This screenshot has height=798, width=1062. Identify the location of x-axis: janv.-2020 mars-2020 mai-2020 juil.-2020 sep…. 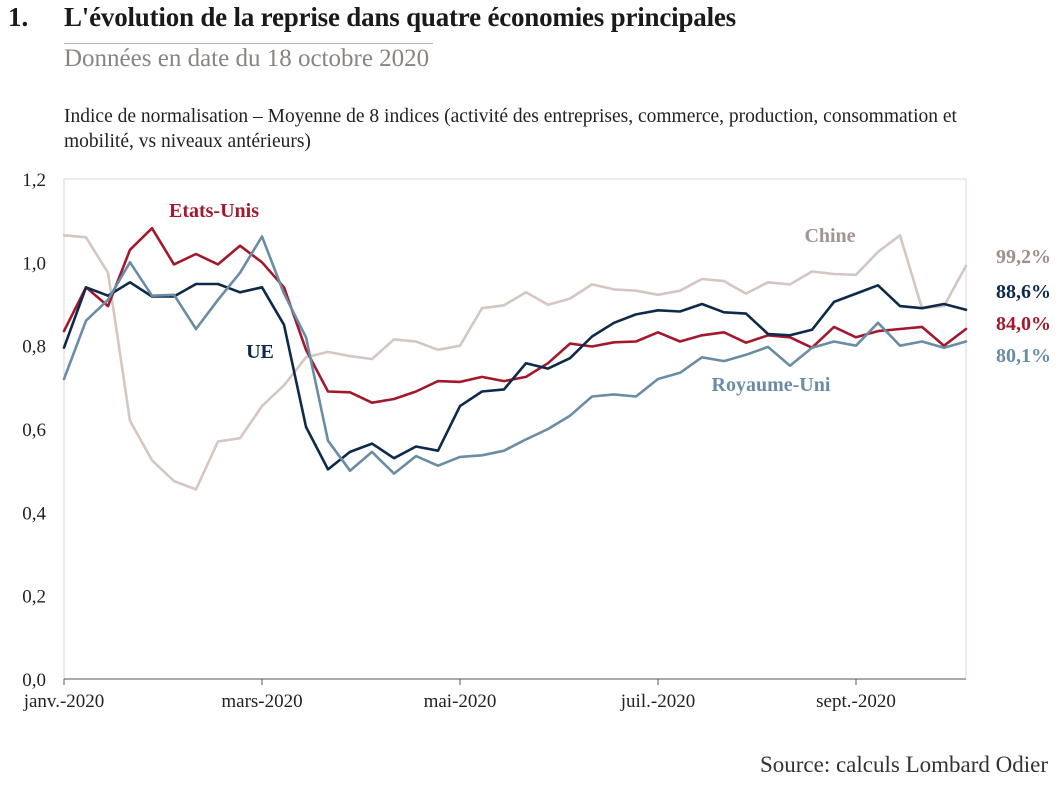
(459, 695).